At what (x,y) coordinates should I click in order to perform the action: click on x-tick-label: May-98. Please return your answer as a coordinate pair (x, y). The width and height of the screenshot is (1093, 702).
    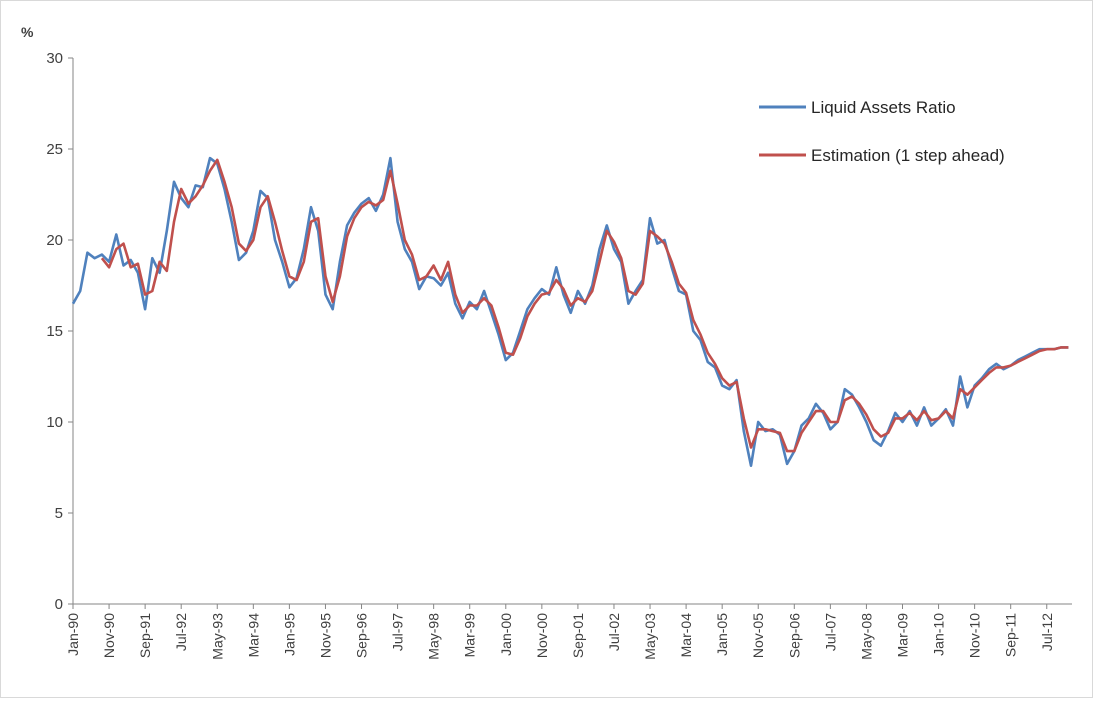
    Looking at the image, I should click on (434, 636).